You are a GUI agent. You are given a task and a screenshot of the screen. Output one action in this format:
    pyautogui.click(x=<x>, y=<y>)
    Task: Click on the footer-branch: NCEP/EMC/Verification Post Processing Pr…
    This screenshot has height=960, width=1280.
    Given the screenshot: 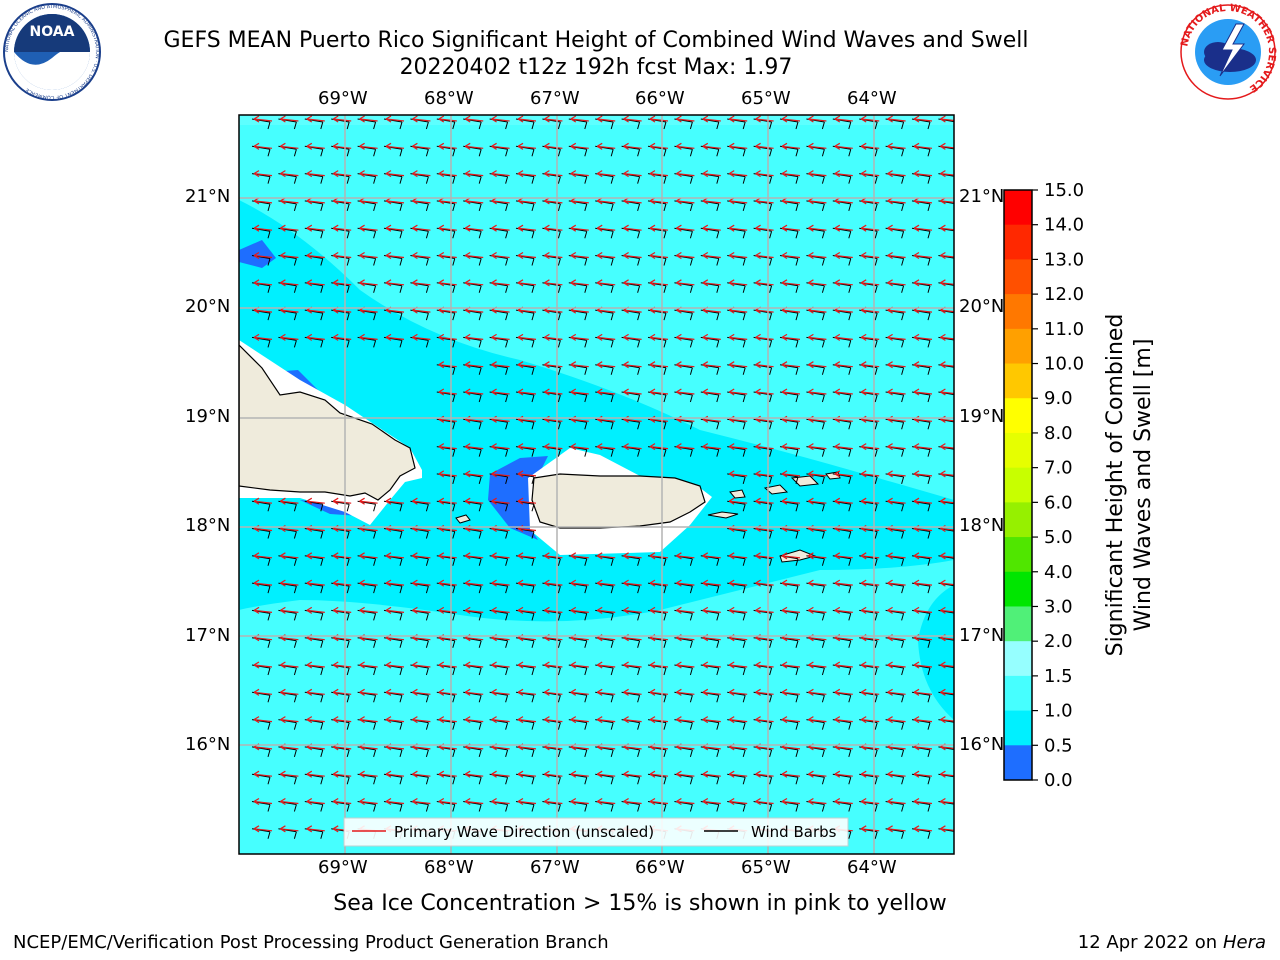 What is the action you would take?
    pyautogui.click(x=311, y=942)
    